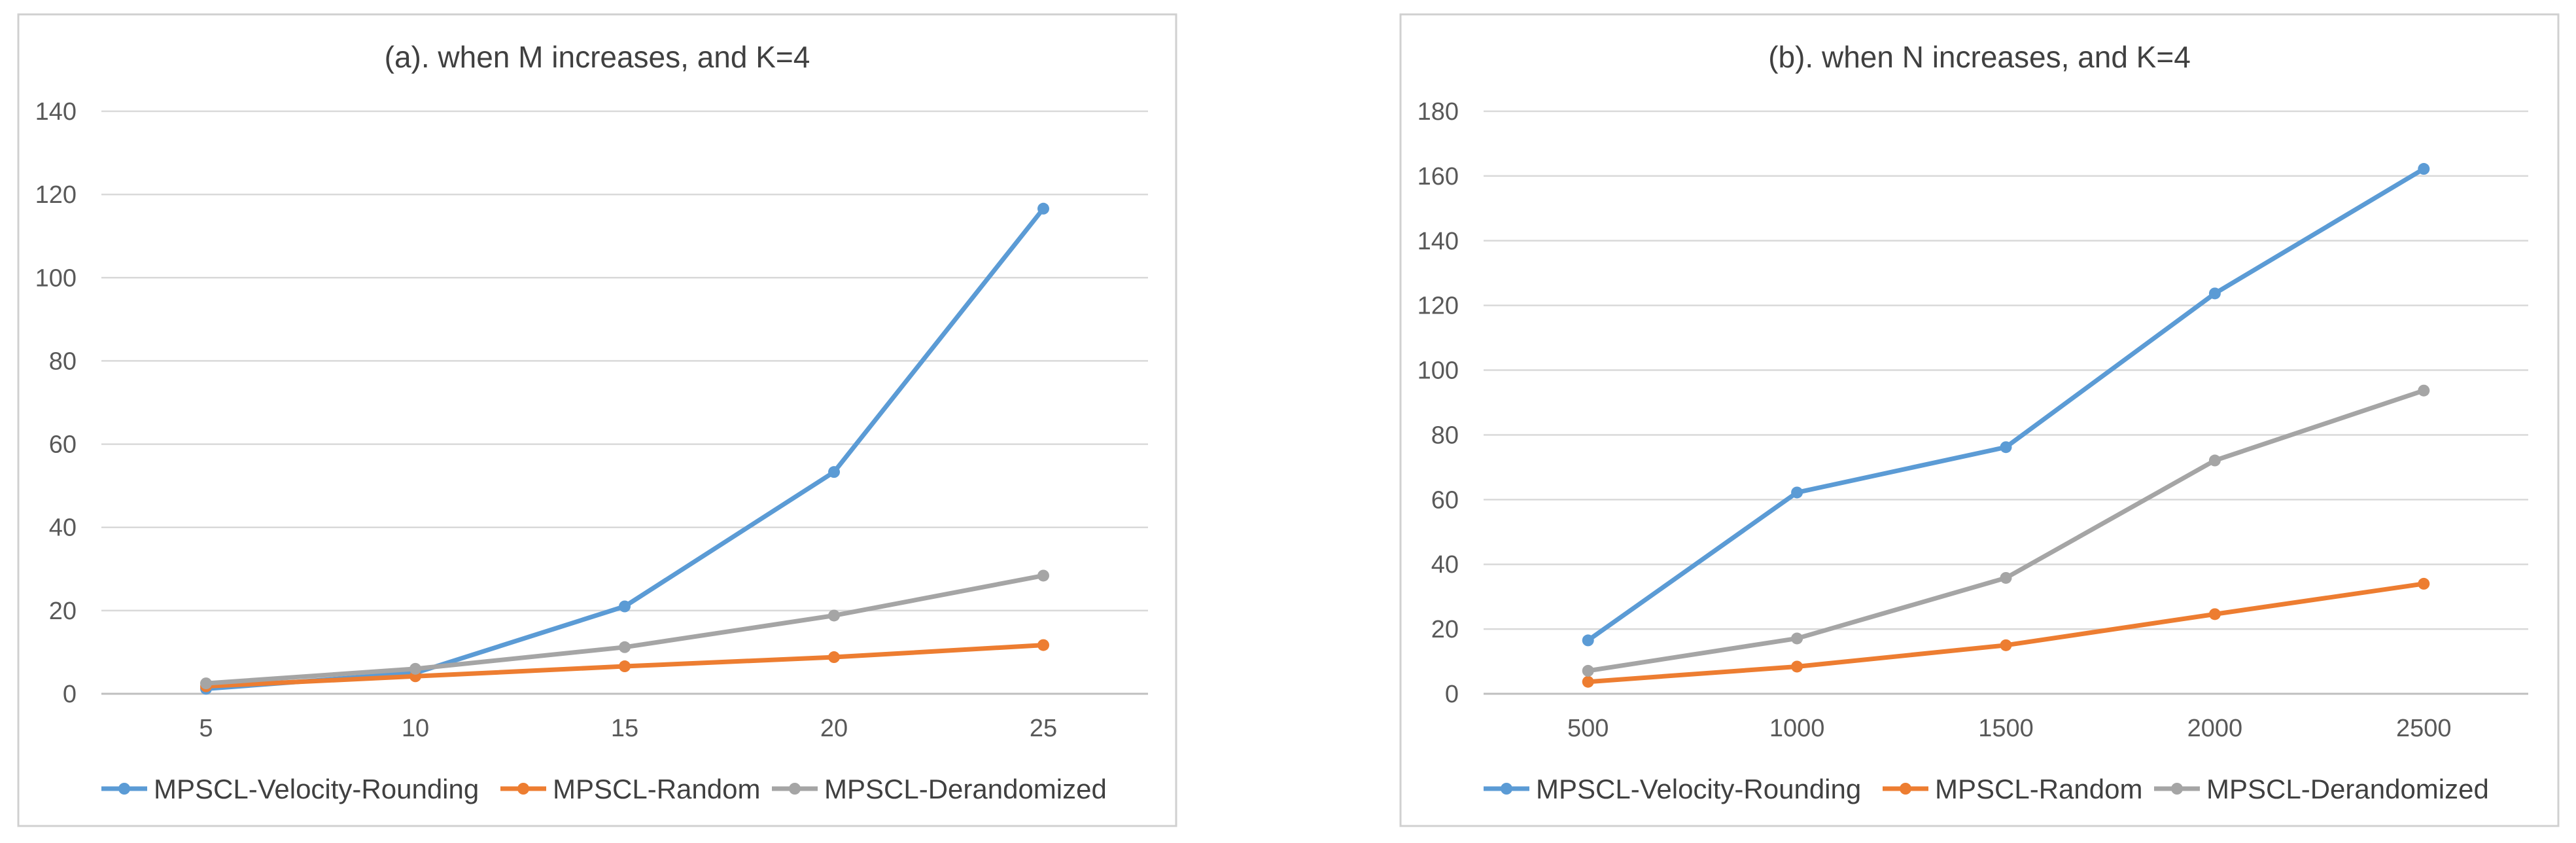  I want to click on chart-b-title: (b). when N increases, and K=4, so click(1979, 57).